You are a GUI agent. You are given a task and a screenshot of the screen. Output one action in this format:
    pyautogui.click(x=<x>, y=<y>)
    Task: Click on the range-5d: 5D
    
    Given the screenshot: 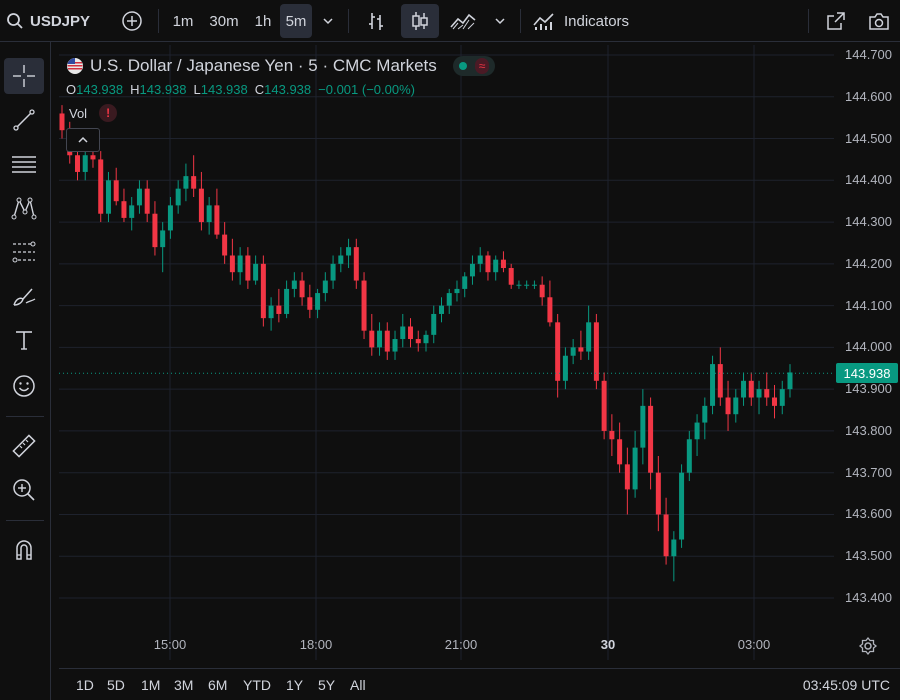 What is the action you would take?
    pyautogui.click(x=116, y=685)
    